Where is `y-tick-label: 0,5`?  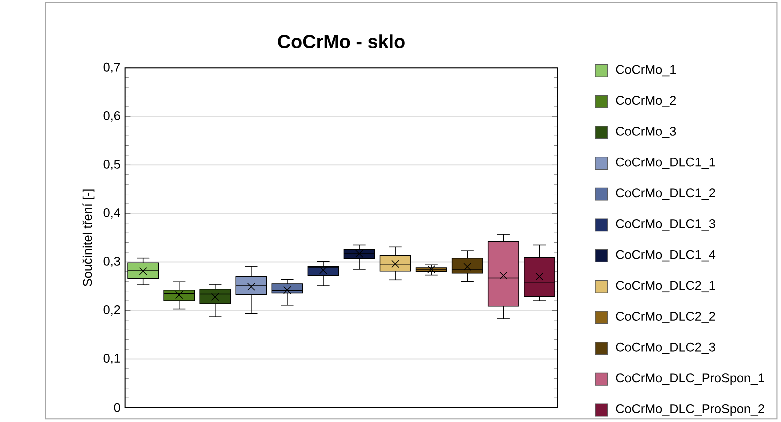
y-tick-label: 0,5 is located at coordinates (112, 165).